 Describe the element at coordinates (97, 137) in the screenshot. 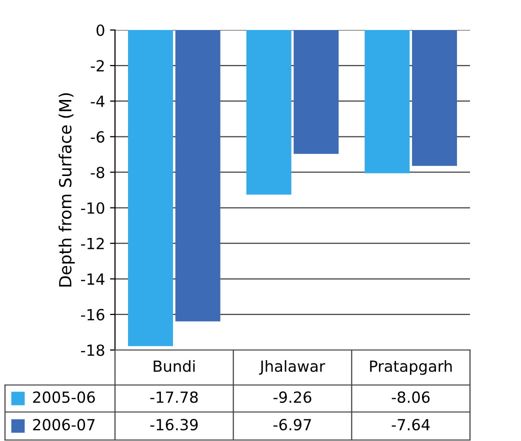

I see `y-tick-label: -6` at that location.